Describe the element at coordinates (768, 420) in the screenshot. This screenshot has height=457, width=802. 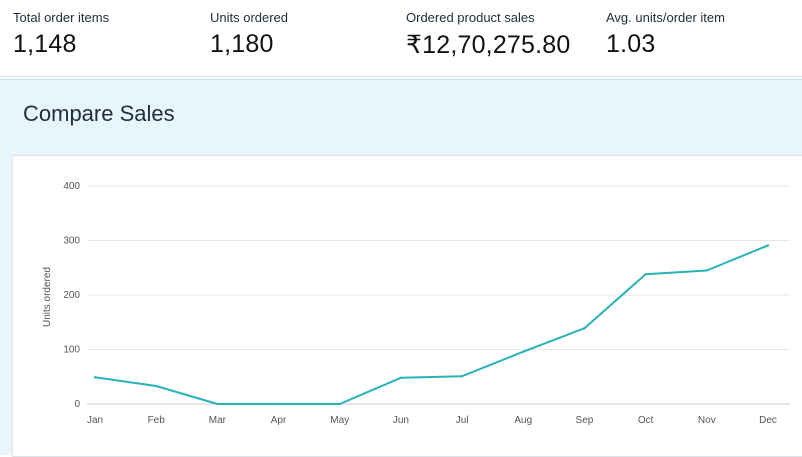
I see `x-tick-label: Dec` at that location.